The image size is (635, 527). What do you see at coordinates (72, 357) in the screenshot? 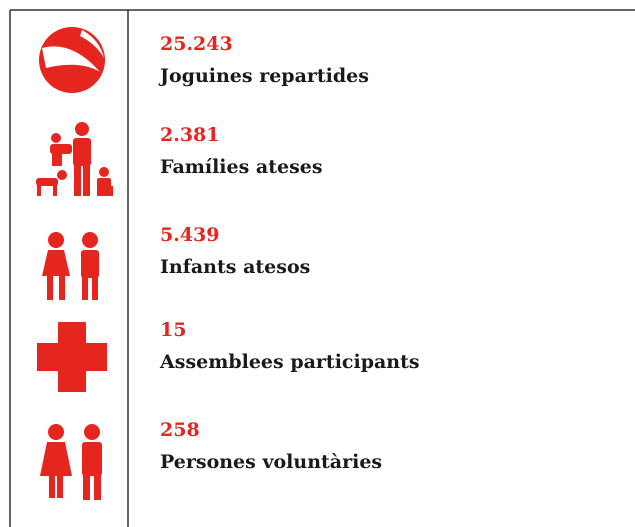
I see `cross-icon` at bounding box center [72, 357].